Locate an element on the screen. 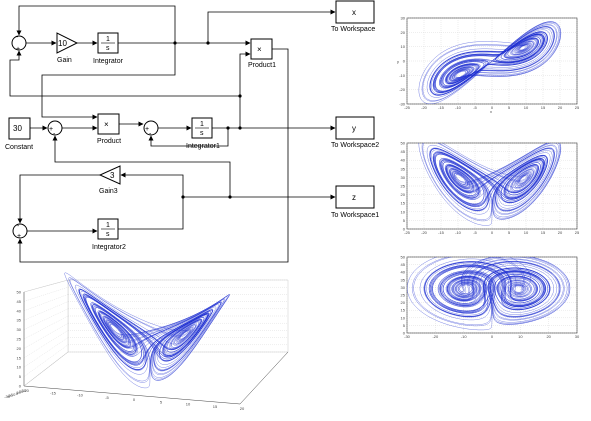 Image resolution: width=591 pixels, height=421 pixels. gain-value: 10 is located at coordinates (62, 43).